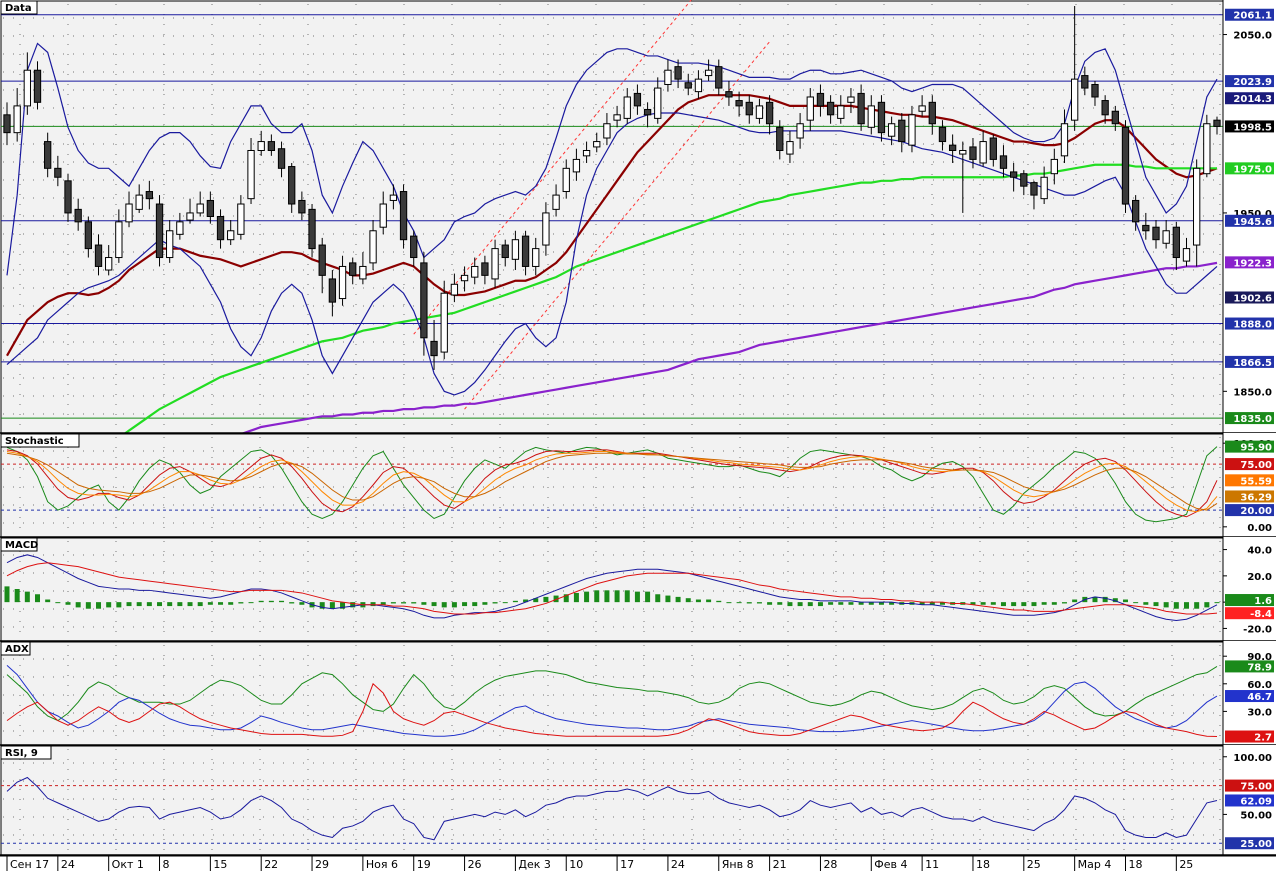 This screenshot has width=1276, height=872. Describe the element at coordinates (1259, 528) in the screenshot. I see `tick-label: 0.00` at that location.